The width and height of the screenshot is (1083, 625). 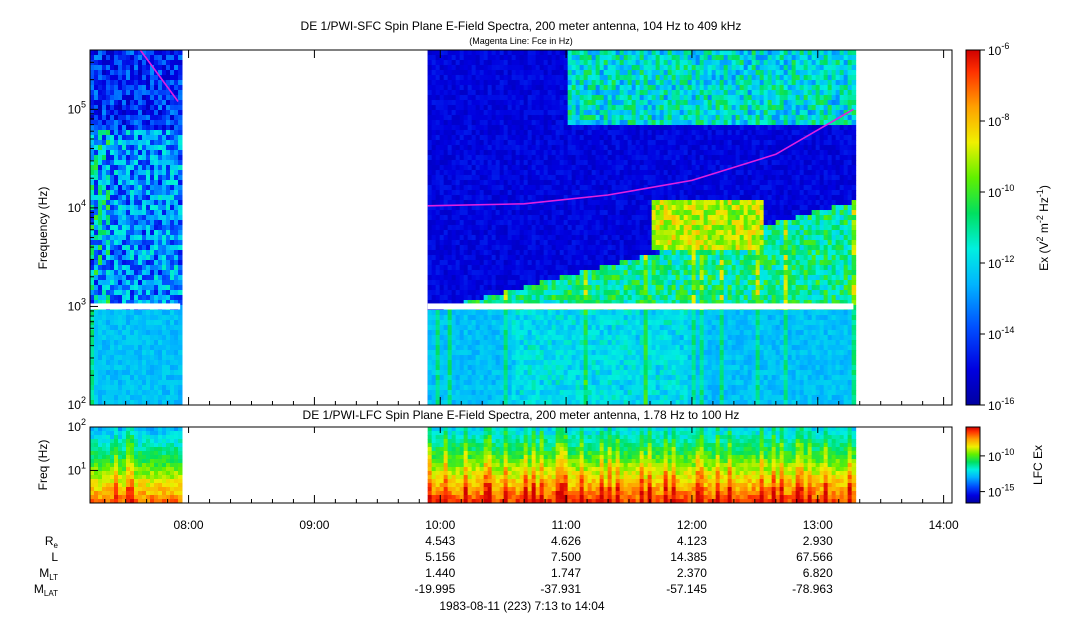 What do you see at coordinates (52, 542) in the screenshot?
I see `ephemeris-row-label: Re` at bounding box center [52, 542].